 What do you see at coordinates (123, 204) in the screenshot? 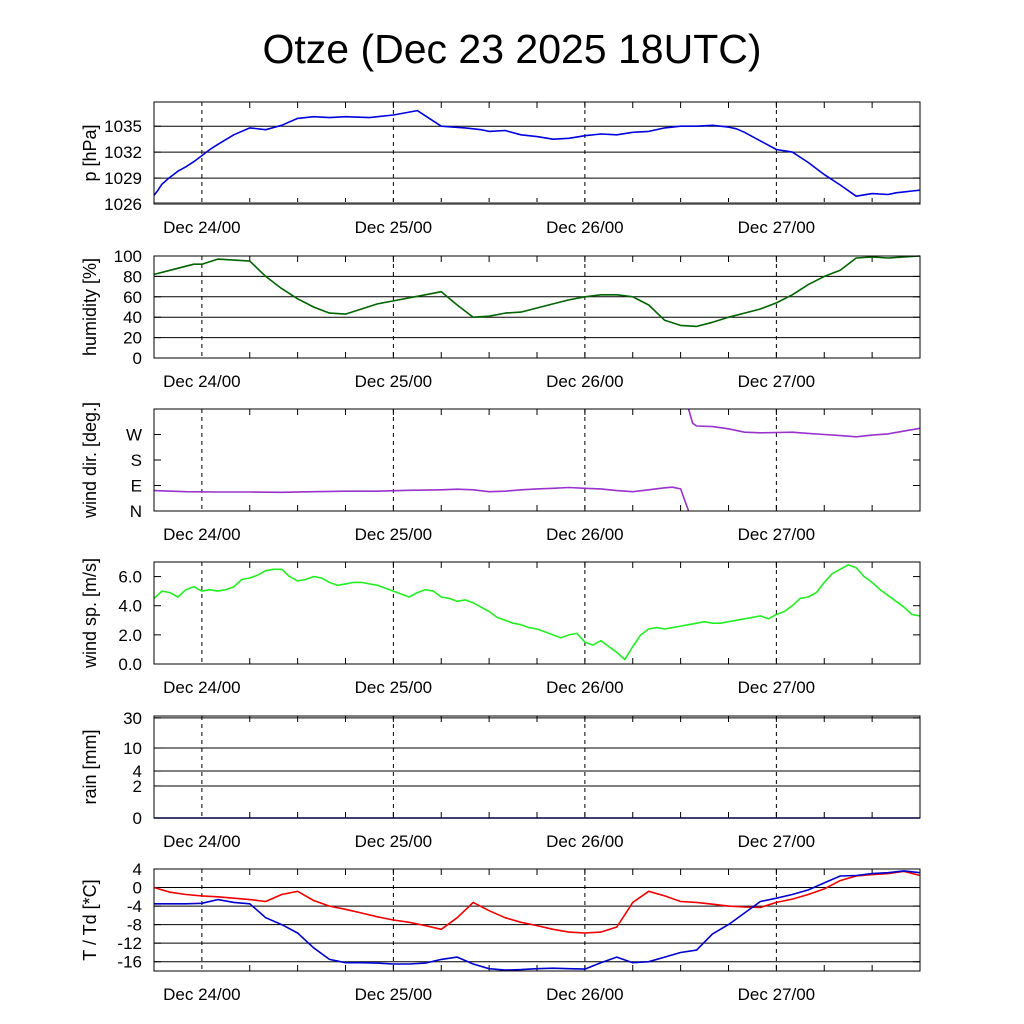
I see `y-tick-label: 1026` at bounding box center [123, 204].